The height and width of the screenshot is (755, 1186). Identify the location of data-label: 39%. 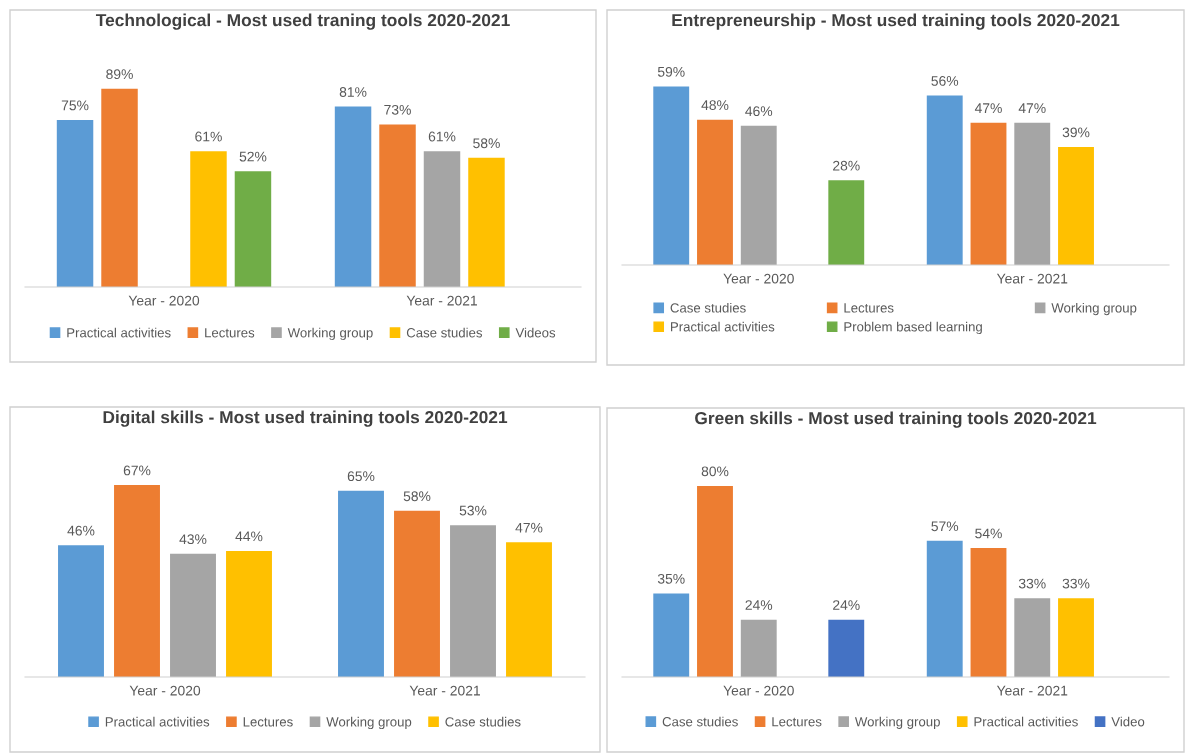
(1076, 132).